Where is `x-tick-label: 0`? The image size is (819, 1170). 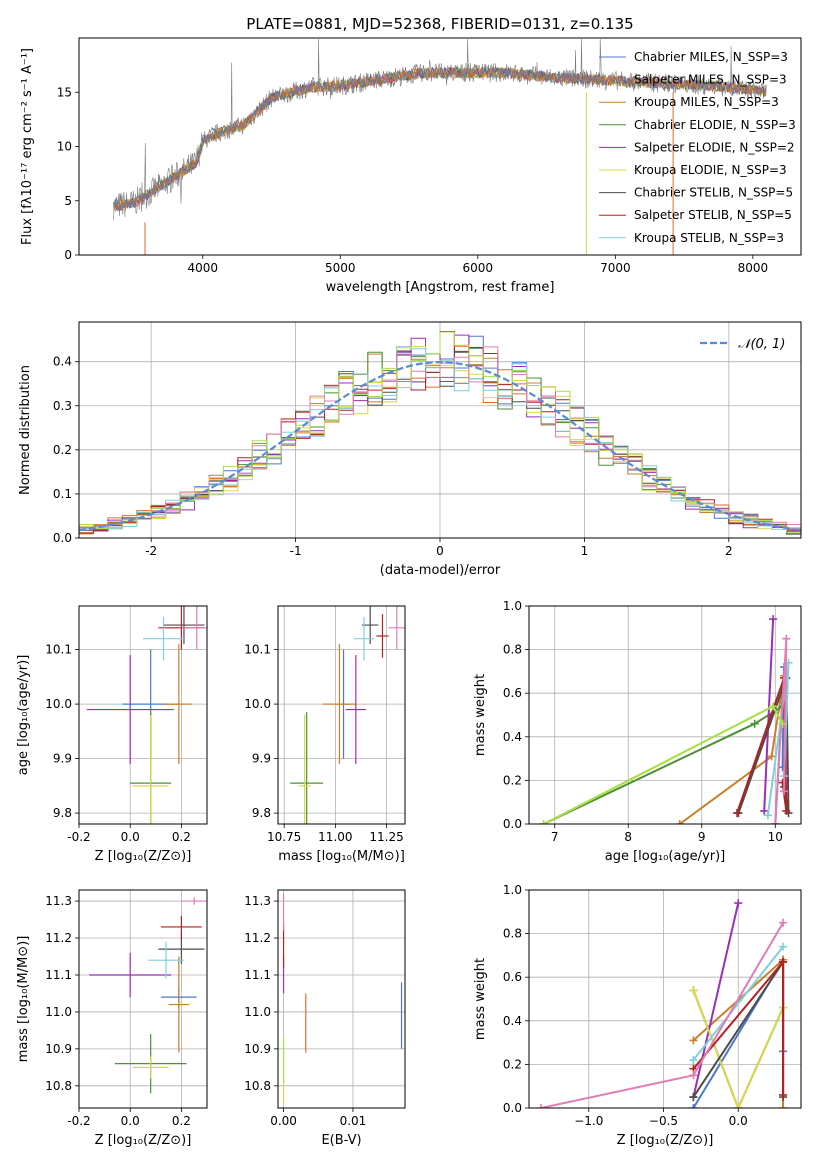
x-tick-label: 0 is located at coordinates (440, 551).